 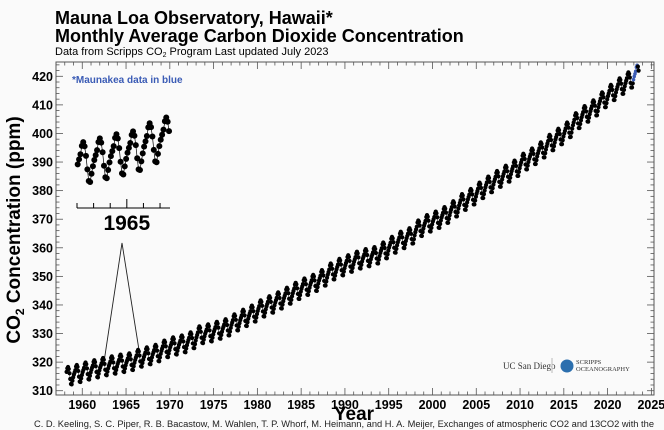 I want to click on inset-pointer, so click(x=121, y=302).